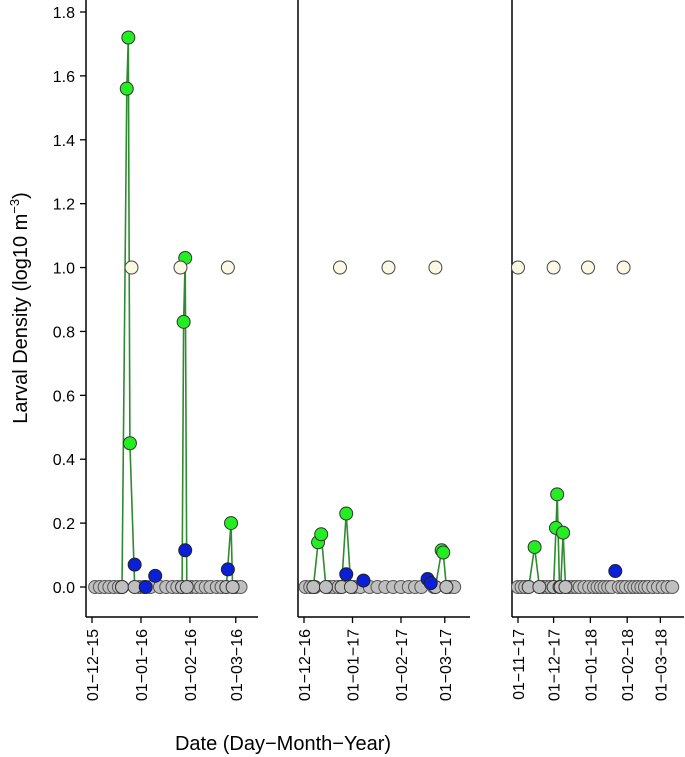  I want to click on x-tick-label: 01−02−18, so click(628, 665).